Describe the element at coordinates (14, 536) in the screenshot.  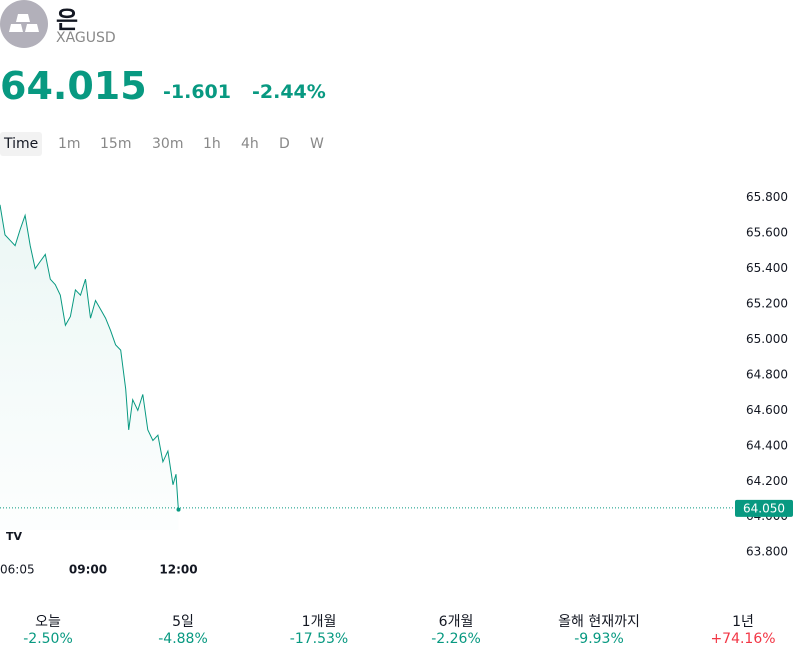
I see `svg-text: TV` at that location.